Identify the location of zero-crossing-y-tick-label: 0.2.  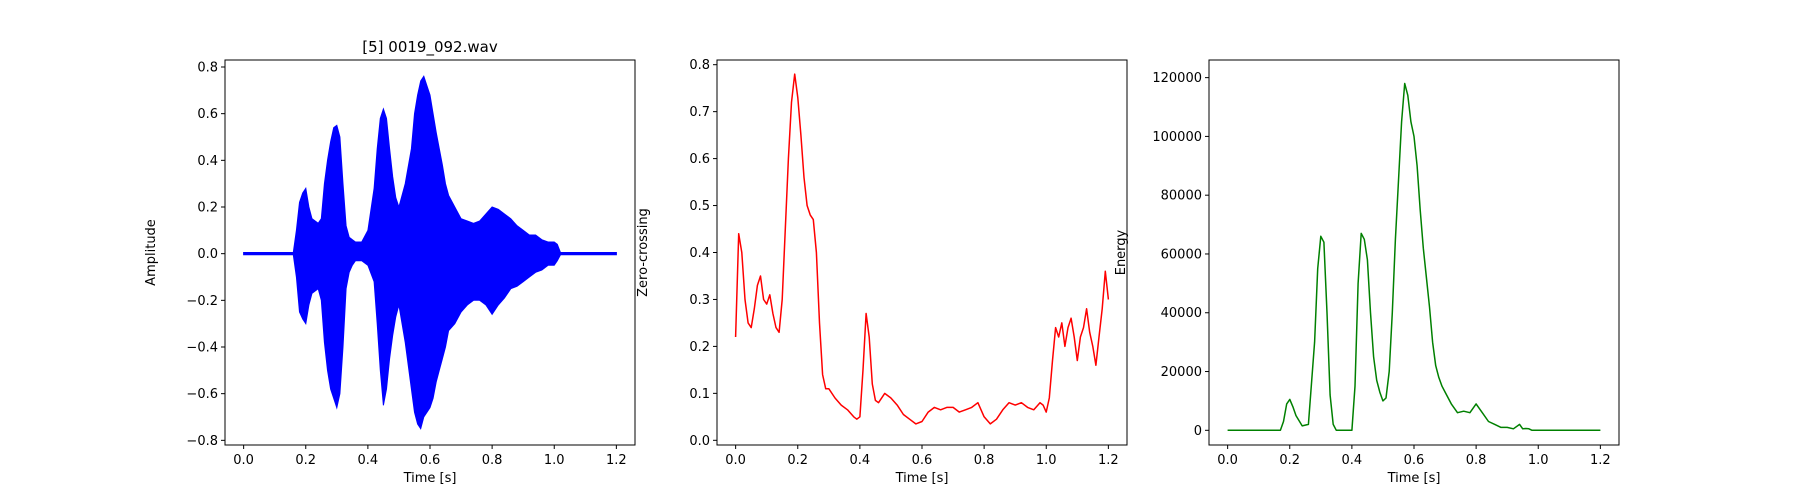
(699, 347).